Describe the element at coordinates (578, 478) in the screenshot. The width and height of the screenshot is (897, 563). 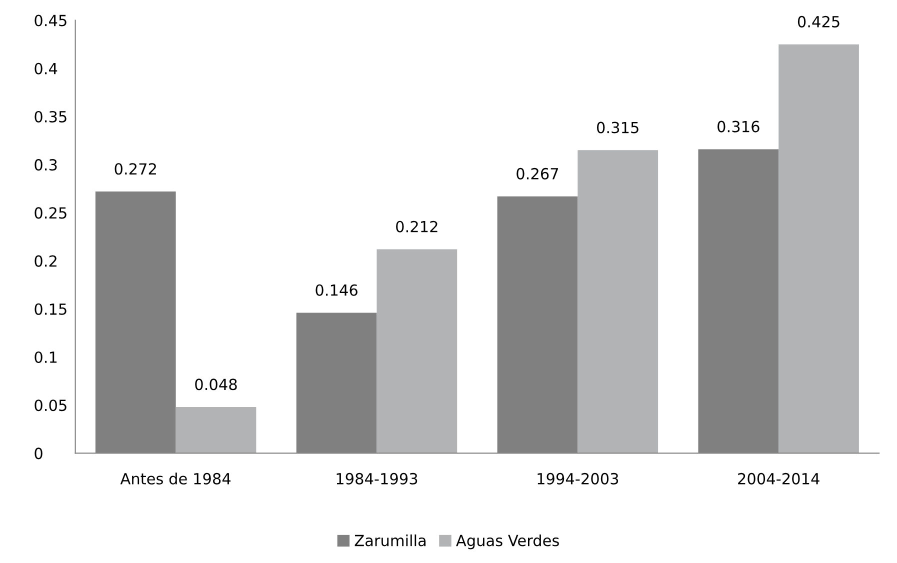
I see `x-tick-label: 1994-2003` at that location.